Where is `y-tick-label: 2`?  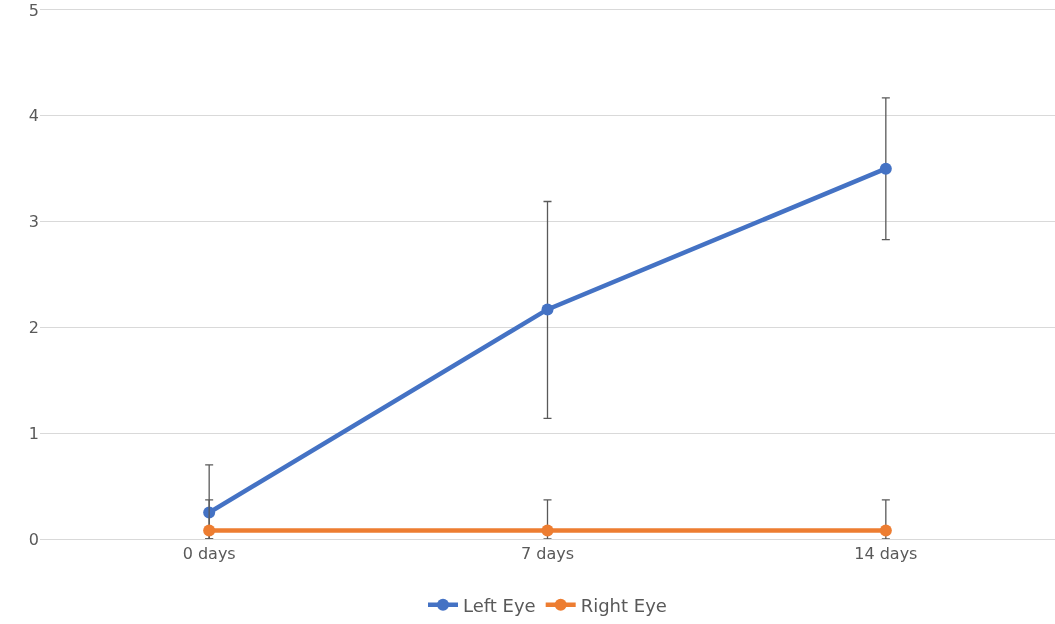 y-tick-label: 2 is located at coordinates (33, 327).